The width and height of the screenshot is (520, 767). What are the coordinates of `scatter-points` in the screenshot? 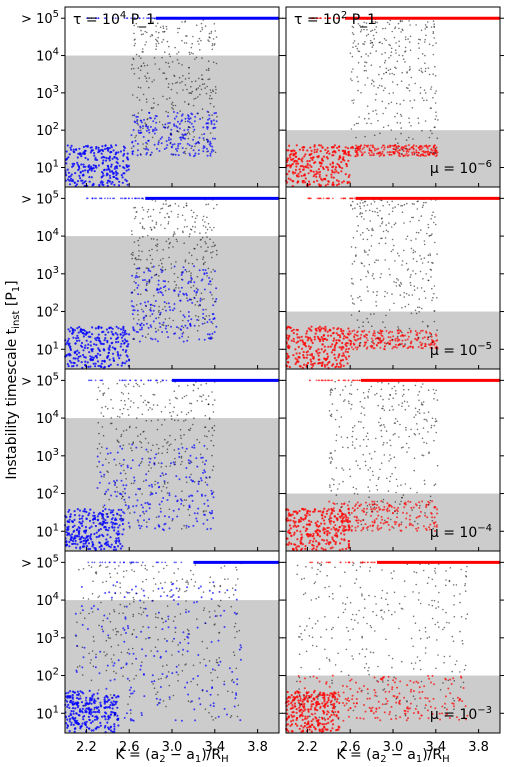 It's located at (361, 102).